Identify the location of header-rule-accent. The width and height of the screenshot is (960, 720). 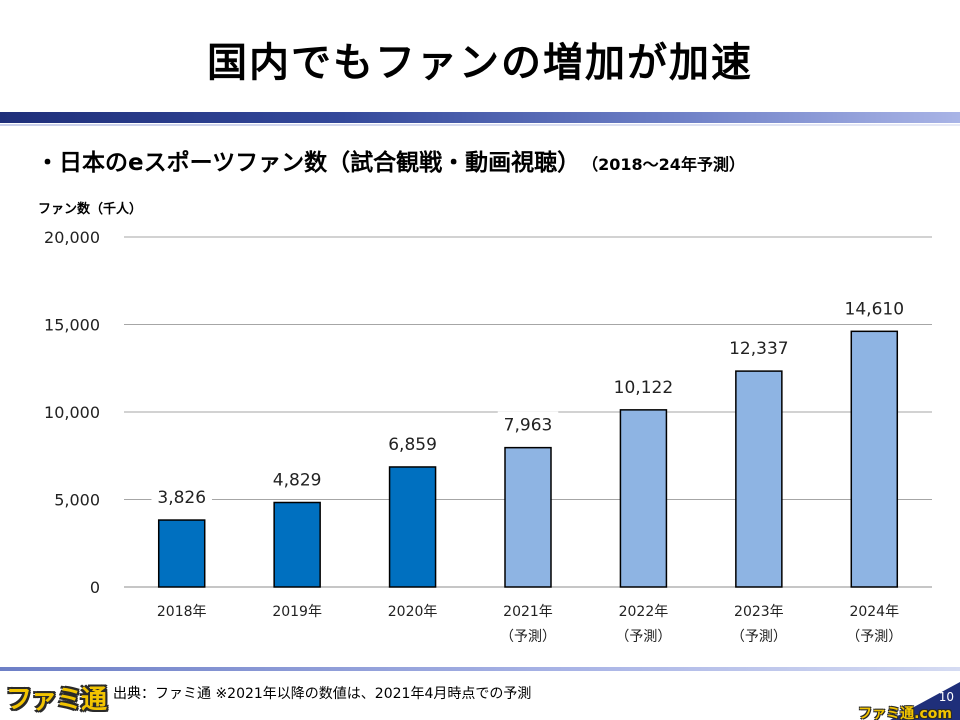
(480, 125).